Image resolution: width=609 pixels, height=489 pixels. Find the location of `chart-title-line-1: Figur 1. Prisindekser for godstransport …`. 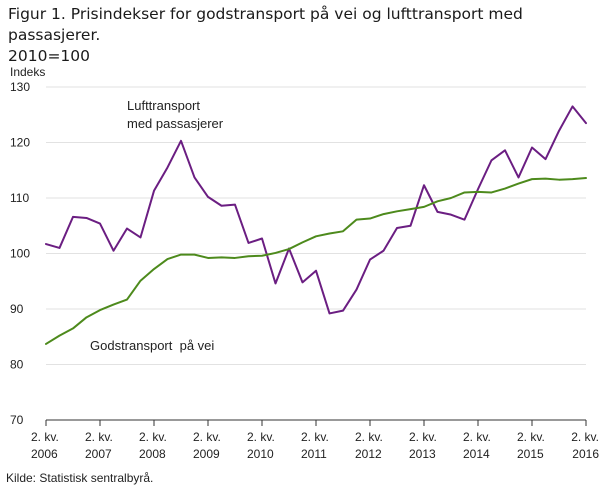

chart-title-line-1: Figur 1. Prisindekser for godstransport … is located at coordinates (265, 24).